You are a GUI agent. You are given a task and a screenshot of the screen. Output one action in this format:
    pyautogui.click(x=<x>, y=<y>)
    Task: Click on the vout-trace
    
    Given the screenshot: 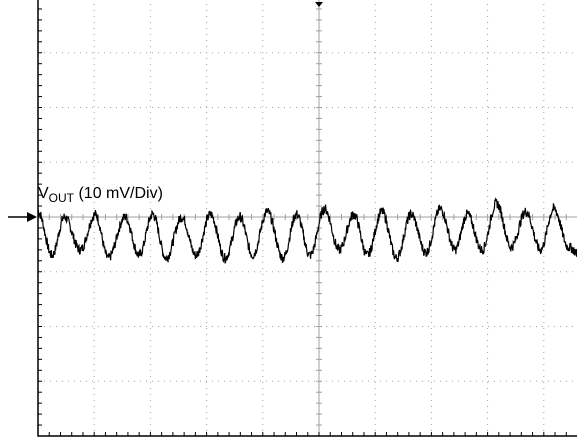 What is the action you would take?
    pyautogui.click(x=307, y=230)
    